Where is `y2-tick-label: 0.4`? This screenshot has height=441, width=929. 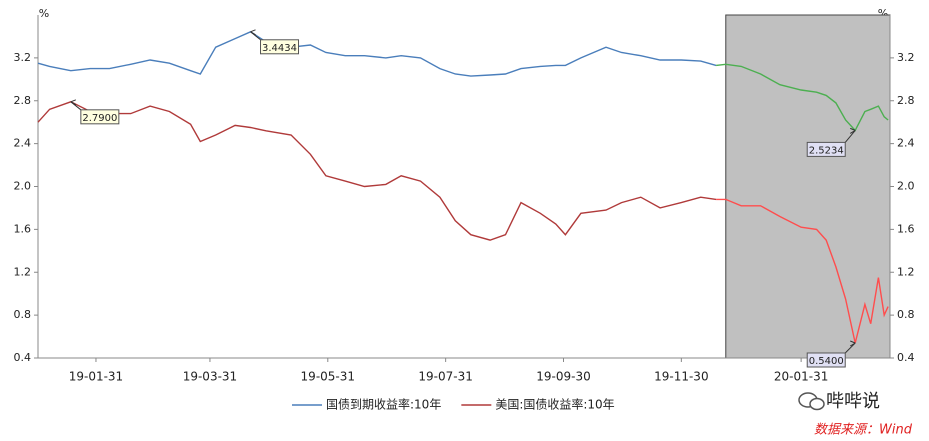 y2-tick-label: 0.4 is located at coordinates (906, 357).